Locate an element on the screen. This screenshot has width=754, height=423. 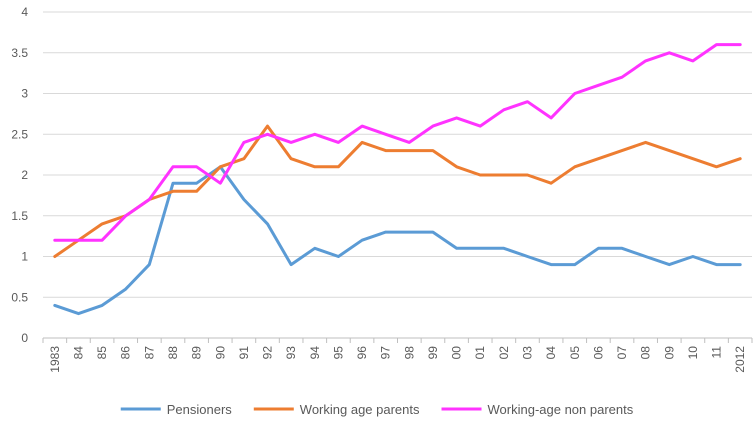
x-tick-label: 89 is located at coordinates (197, 353).